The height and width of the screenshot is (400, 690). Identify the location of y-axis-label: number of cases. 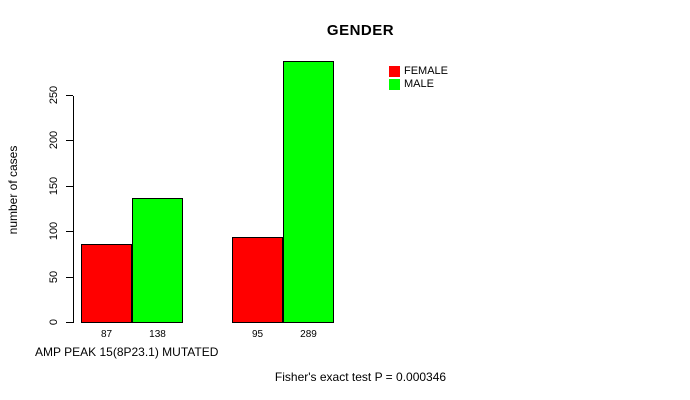
(13, 190).